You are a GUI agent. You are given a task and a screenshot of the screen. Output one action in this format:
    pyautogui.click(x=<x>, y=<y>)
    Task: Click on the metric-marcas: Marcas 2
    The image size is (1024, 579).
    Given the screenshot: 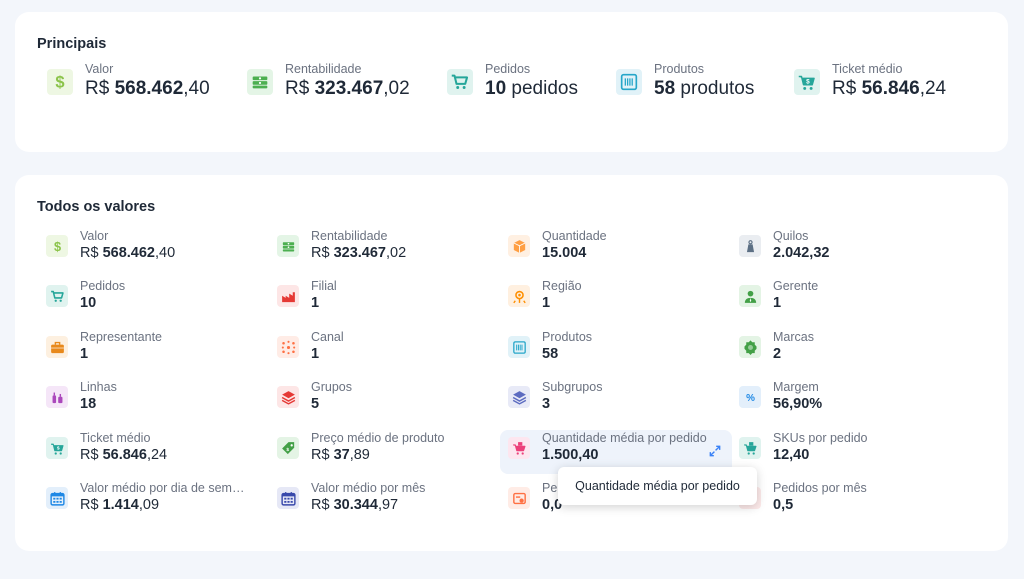 What is the action you would take?
    pyautogui.click(x=847, y=351)
    